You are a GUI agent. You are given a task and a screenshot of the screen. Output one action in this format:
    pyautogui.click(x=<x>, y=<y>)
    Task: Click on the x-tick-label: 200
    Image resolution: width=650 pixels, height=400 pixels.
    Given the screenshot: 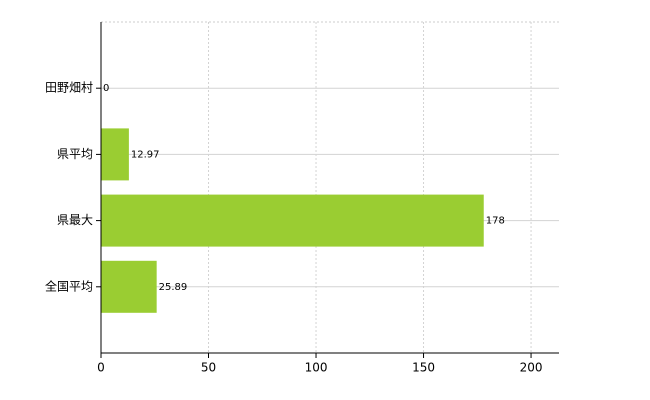 What is the action you would take?
    pyautogui.click(x=531, y=368)
    